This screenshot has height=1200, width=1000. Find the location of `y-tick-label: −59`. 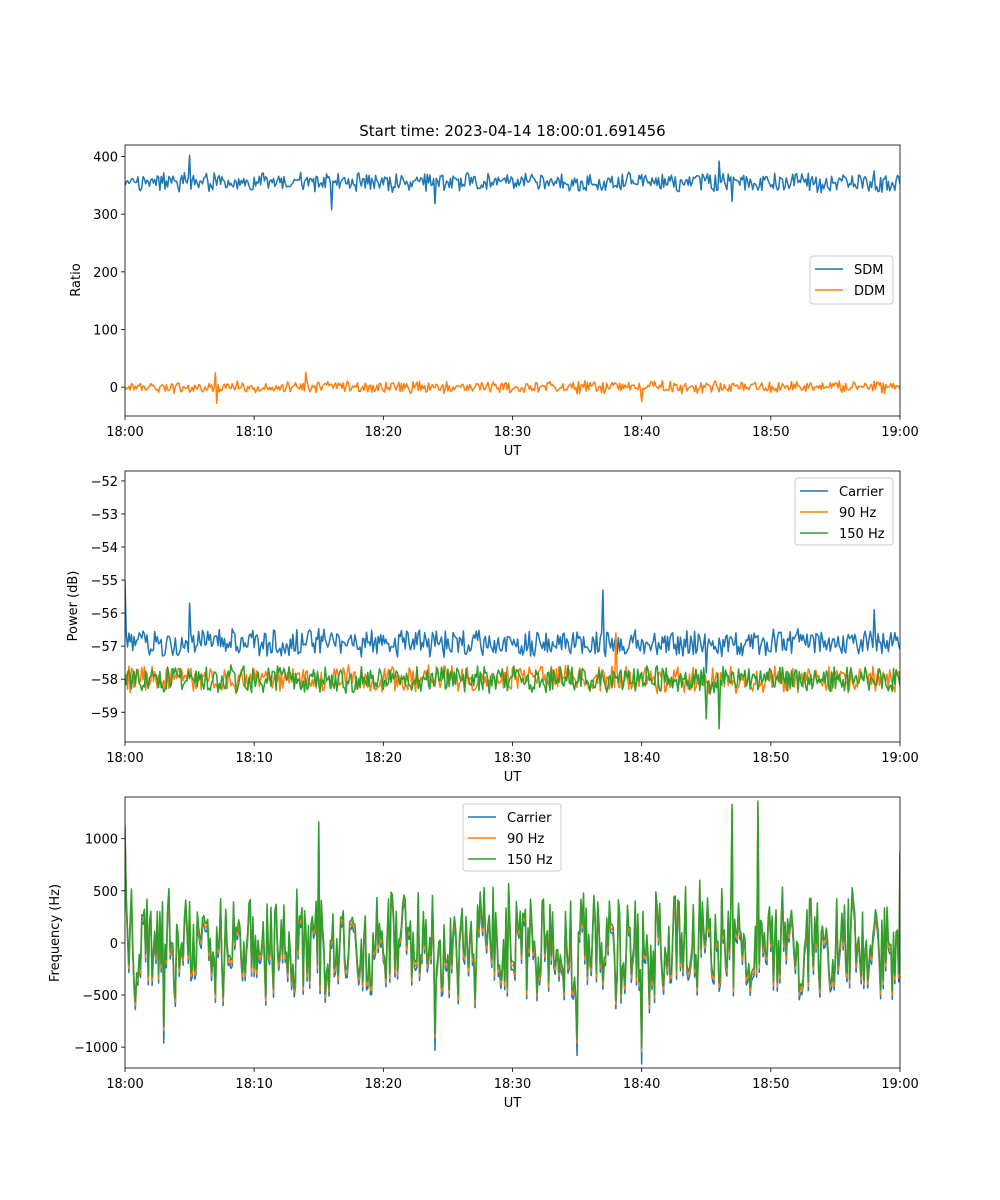

y-tick-label: −59 is located at coordinates (104, 713).